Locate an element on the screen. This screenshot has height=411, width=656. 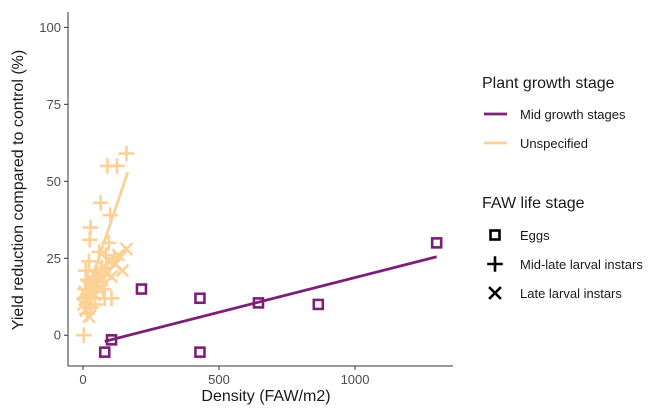
legend-label-unspecified: Unspecified is located at coordinates (554, 143).